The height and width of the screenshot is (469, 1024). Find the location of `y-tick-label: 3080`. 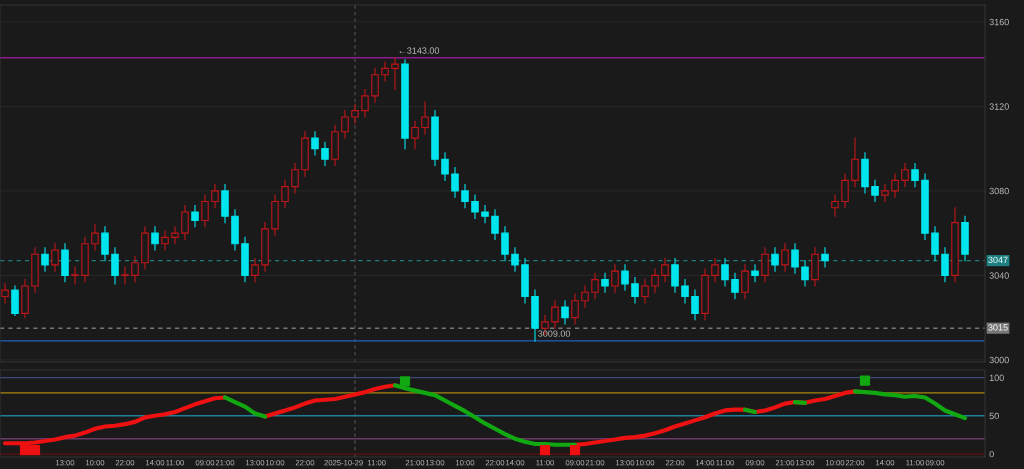

y-tick-label: 3080 is located at coordinates (999, 191).